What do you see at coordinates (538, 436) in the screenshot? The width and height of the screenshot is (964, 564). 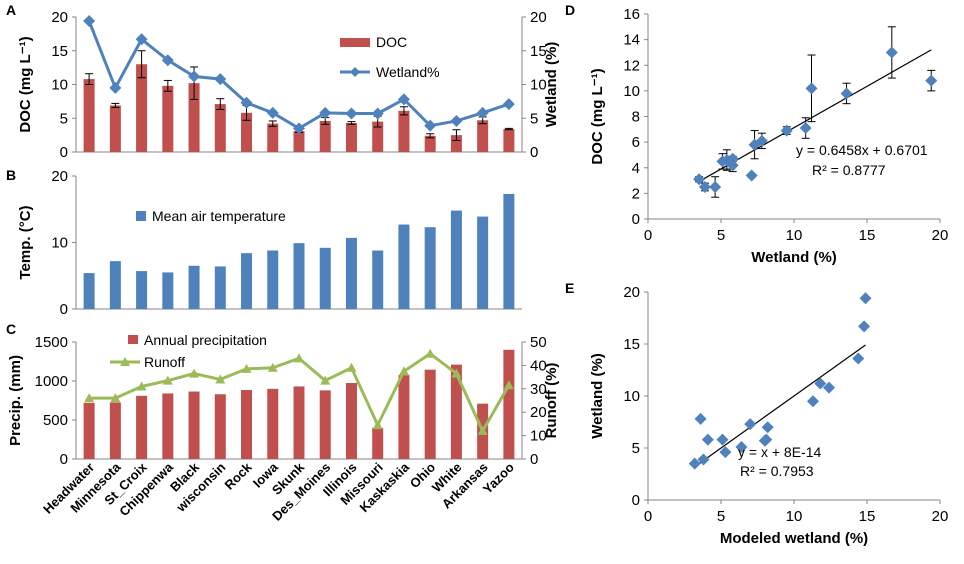 I see `panel-c-y2-tick-label: 10` at bounding box center [538, 436].